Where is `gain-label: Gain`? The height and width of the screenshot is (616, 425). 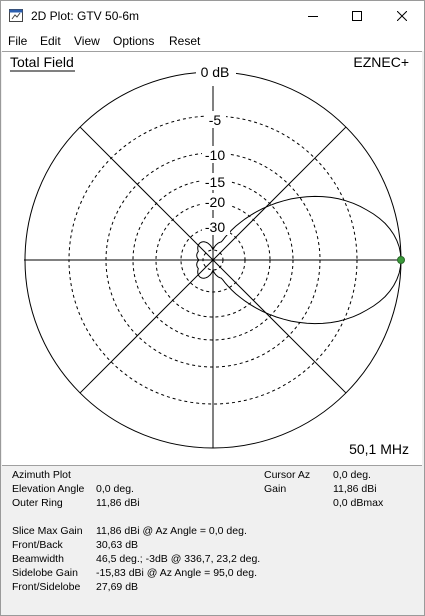
gain-label: Gain is located at coordinates (275, 489).